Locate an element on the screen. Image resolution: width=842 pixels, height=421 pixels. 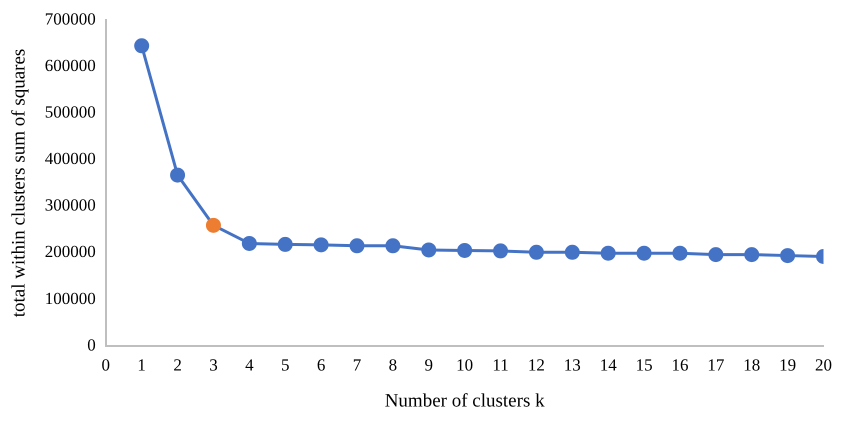
y-tick-label: 200000 is located at coordinates (70, 252).